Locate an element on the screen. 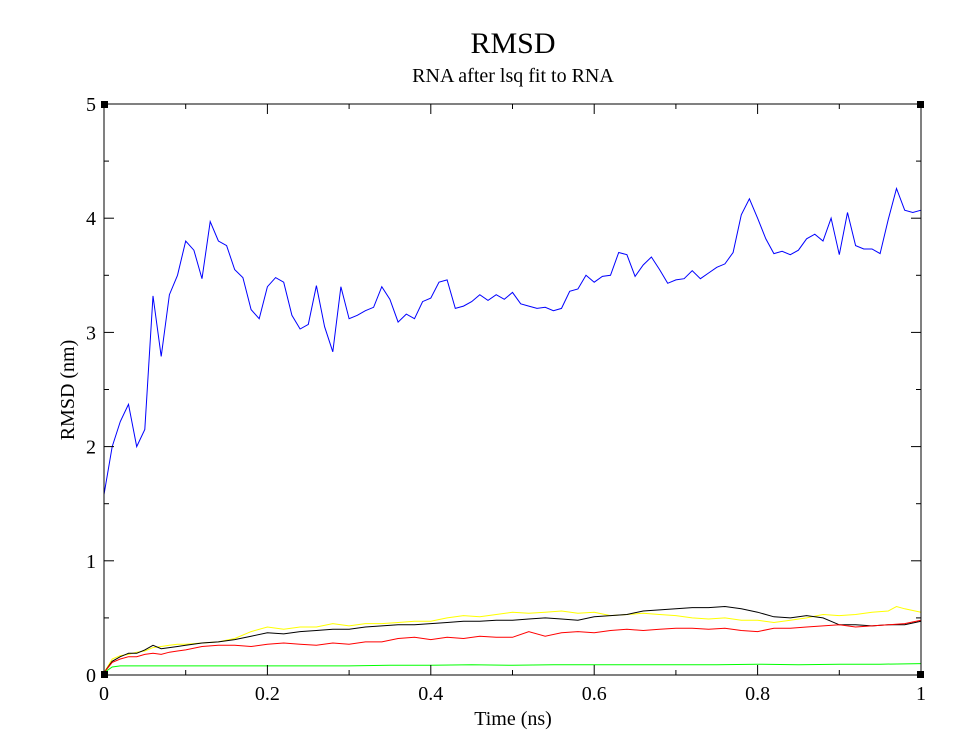  x-tick-label: 1 is located at coordinates (921, 694).